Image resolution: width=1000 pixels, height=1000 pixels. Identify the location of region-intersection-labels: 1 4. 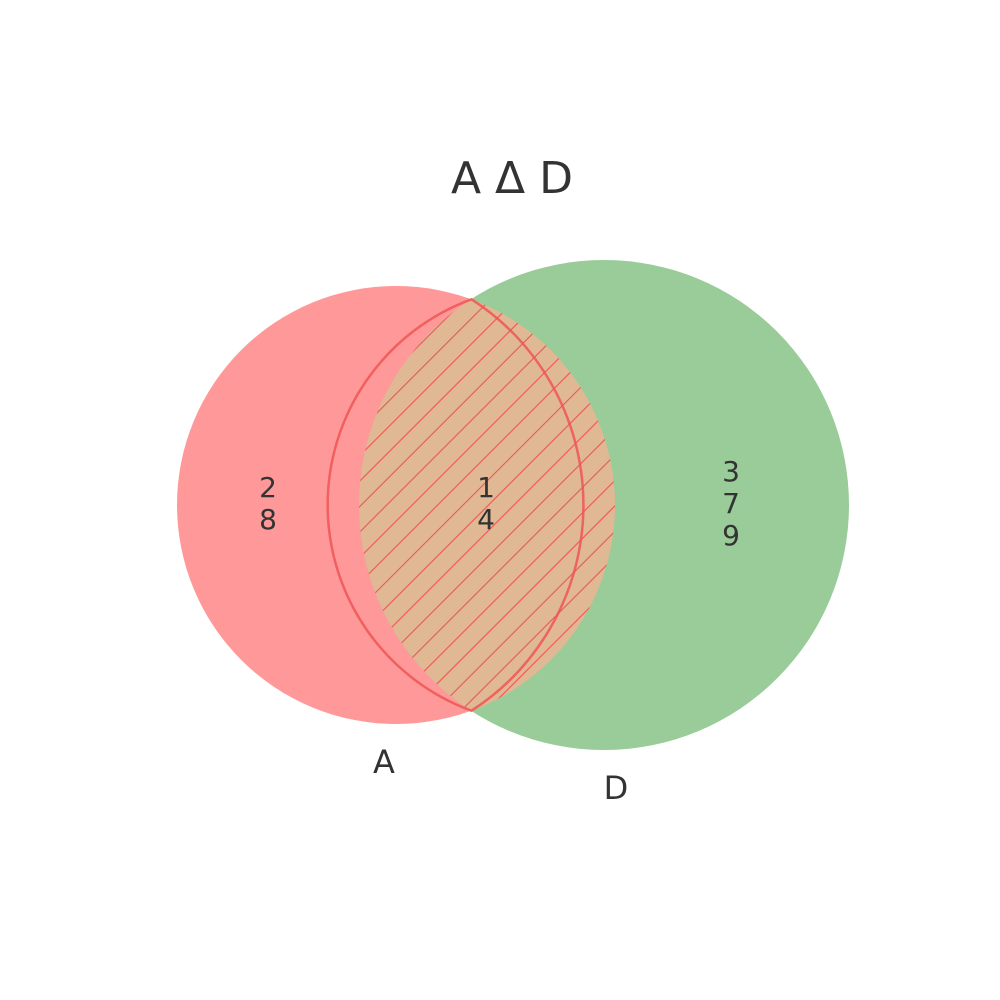
(486, 503).